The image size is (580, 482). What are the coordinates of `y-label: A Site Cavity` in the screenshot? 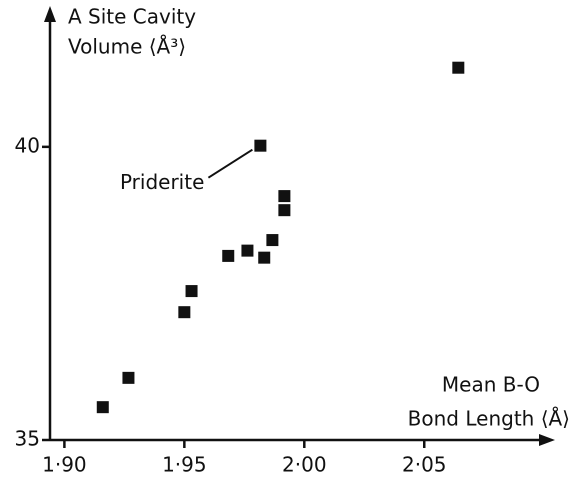 It's located at (132, 17).